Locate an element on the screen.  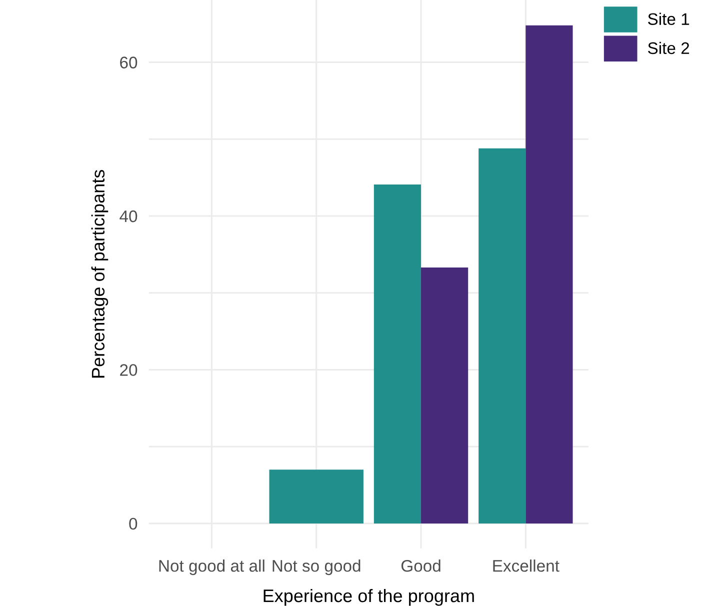
legend-label: Site 2 is located at coordinates (669, 48).